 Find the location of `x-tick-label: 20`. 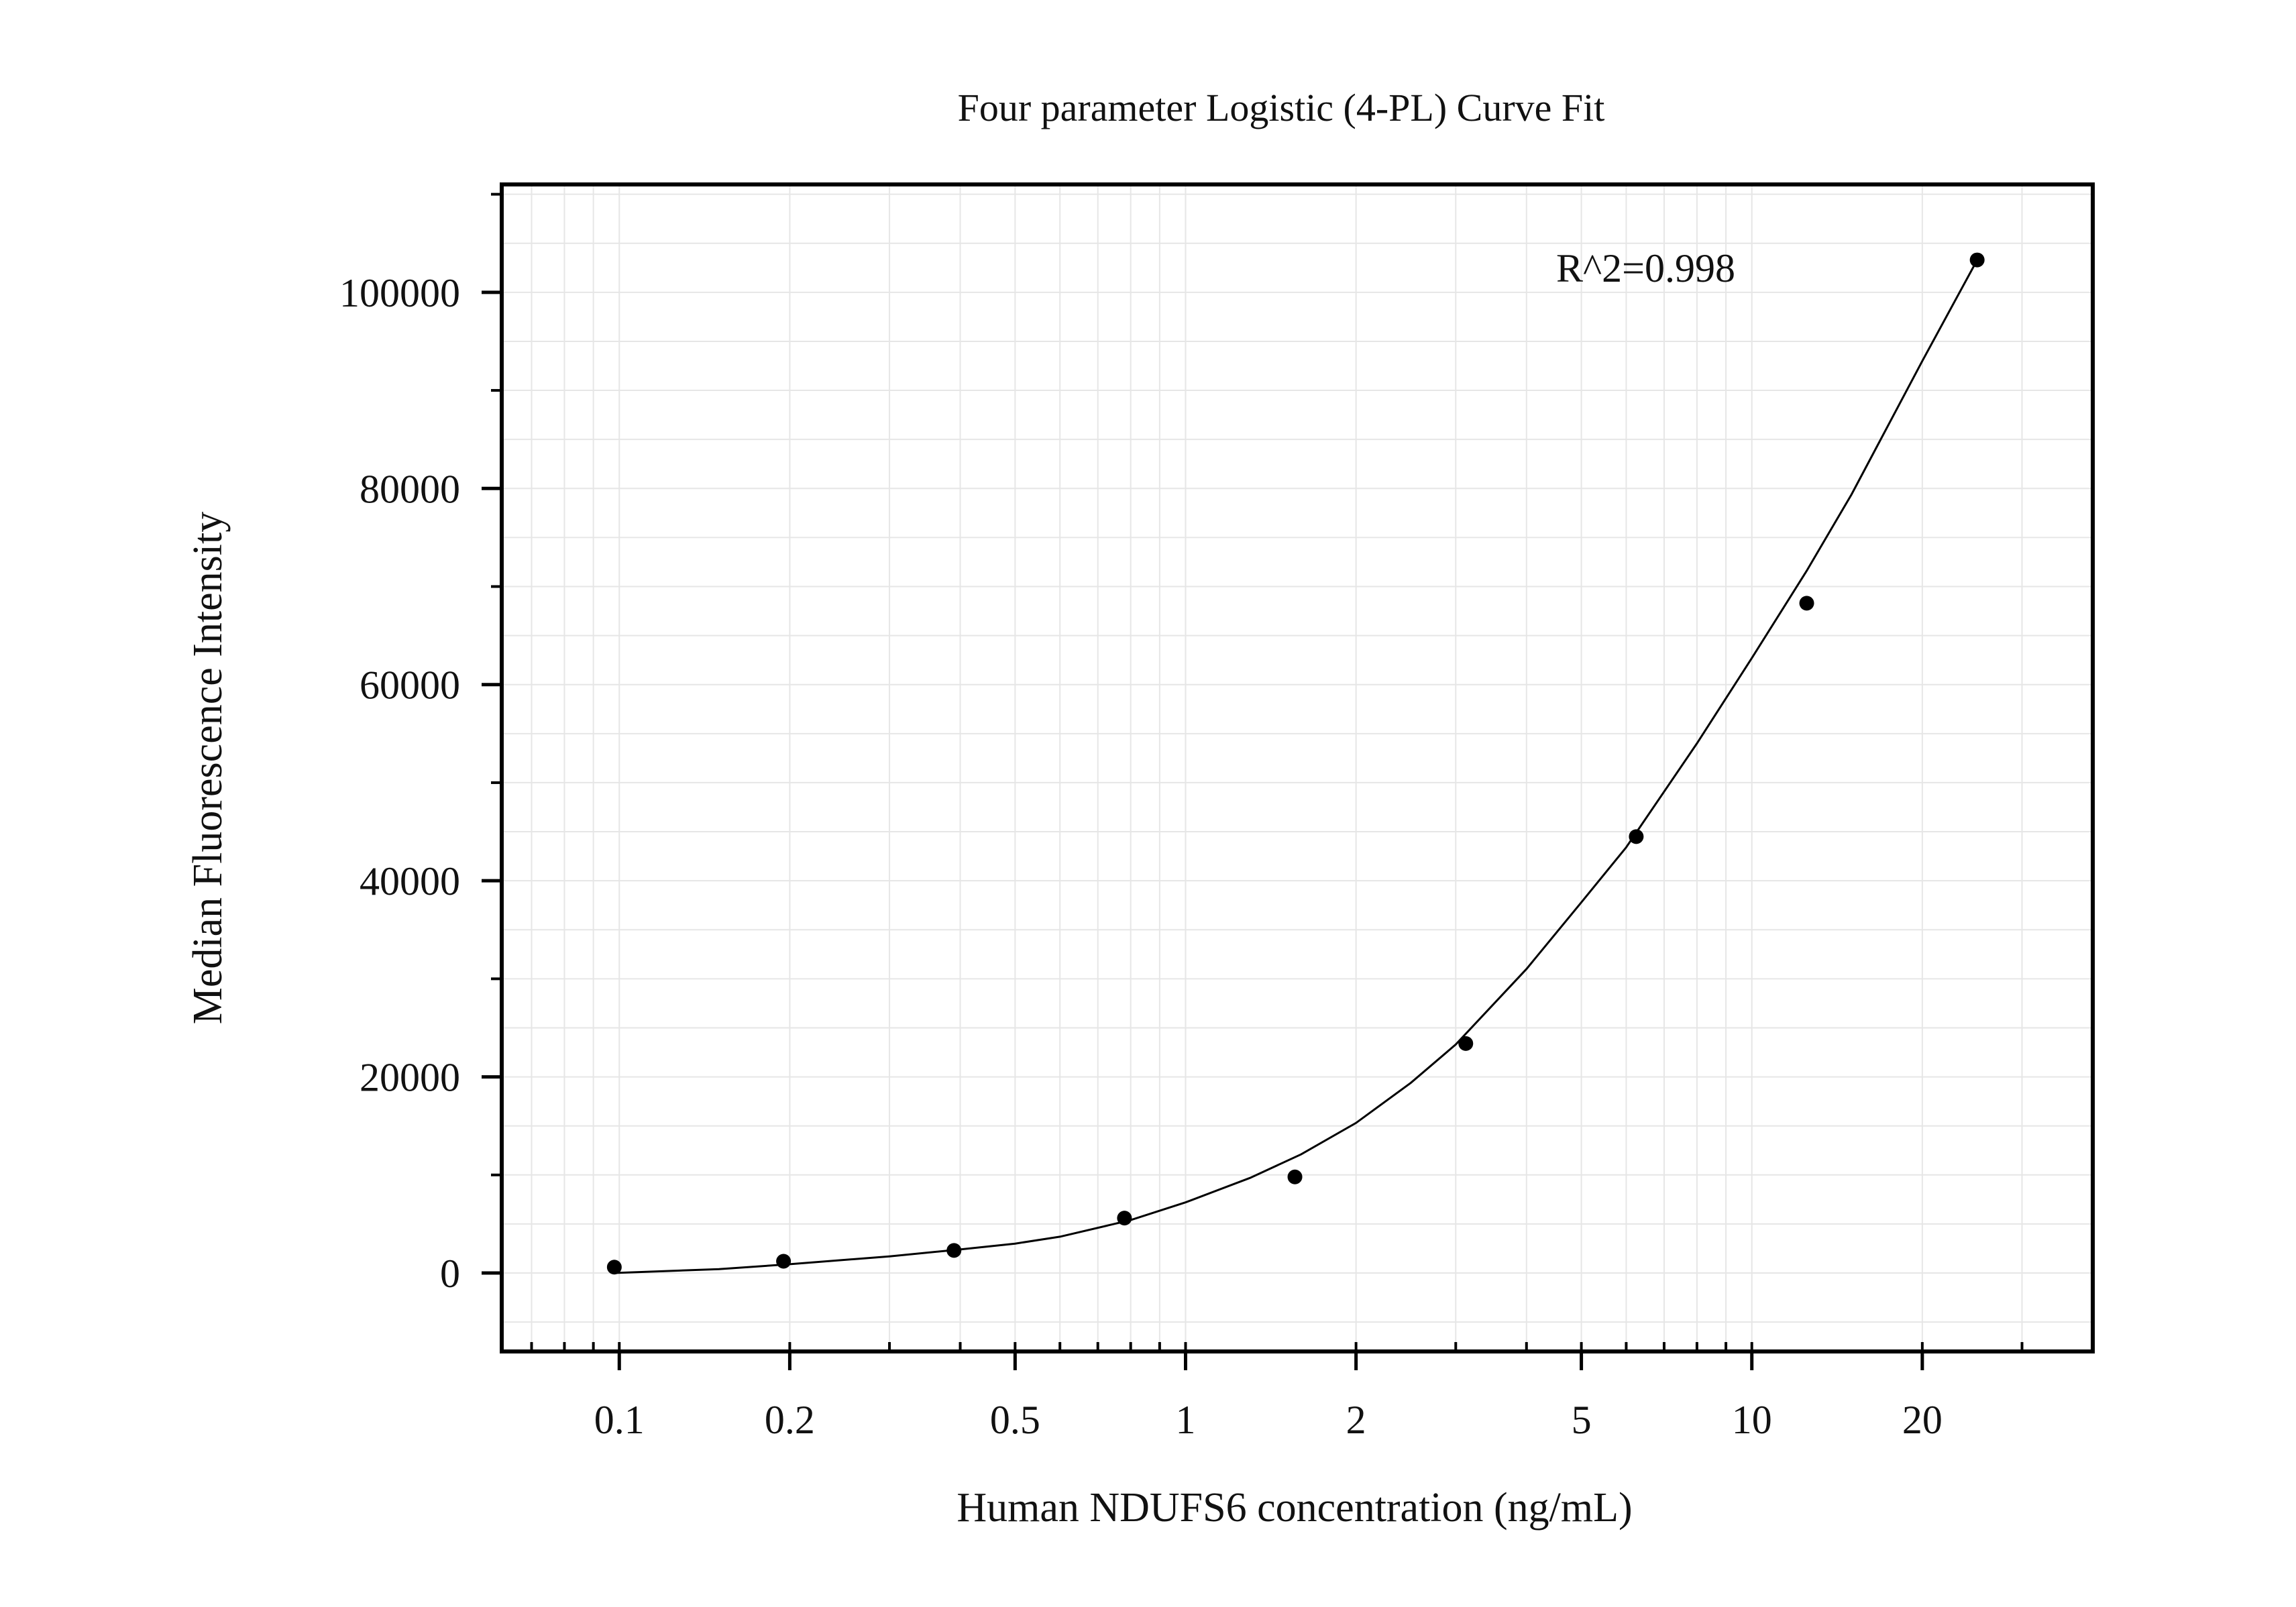

x-tick-label: 20 is located at coordinates (1922, 1420).